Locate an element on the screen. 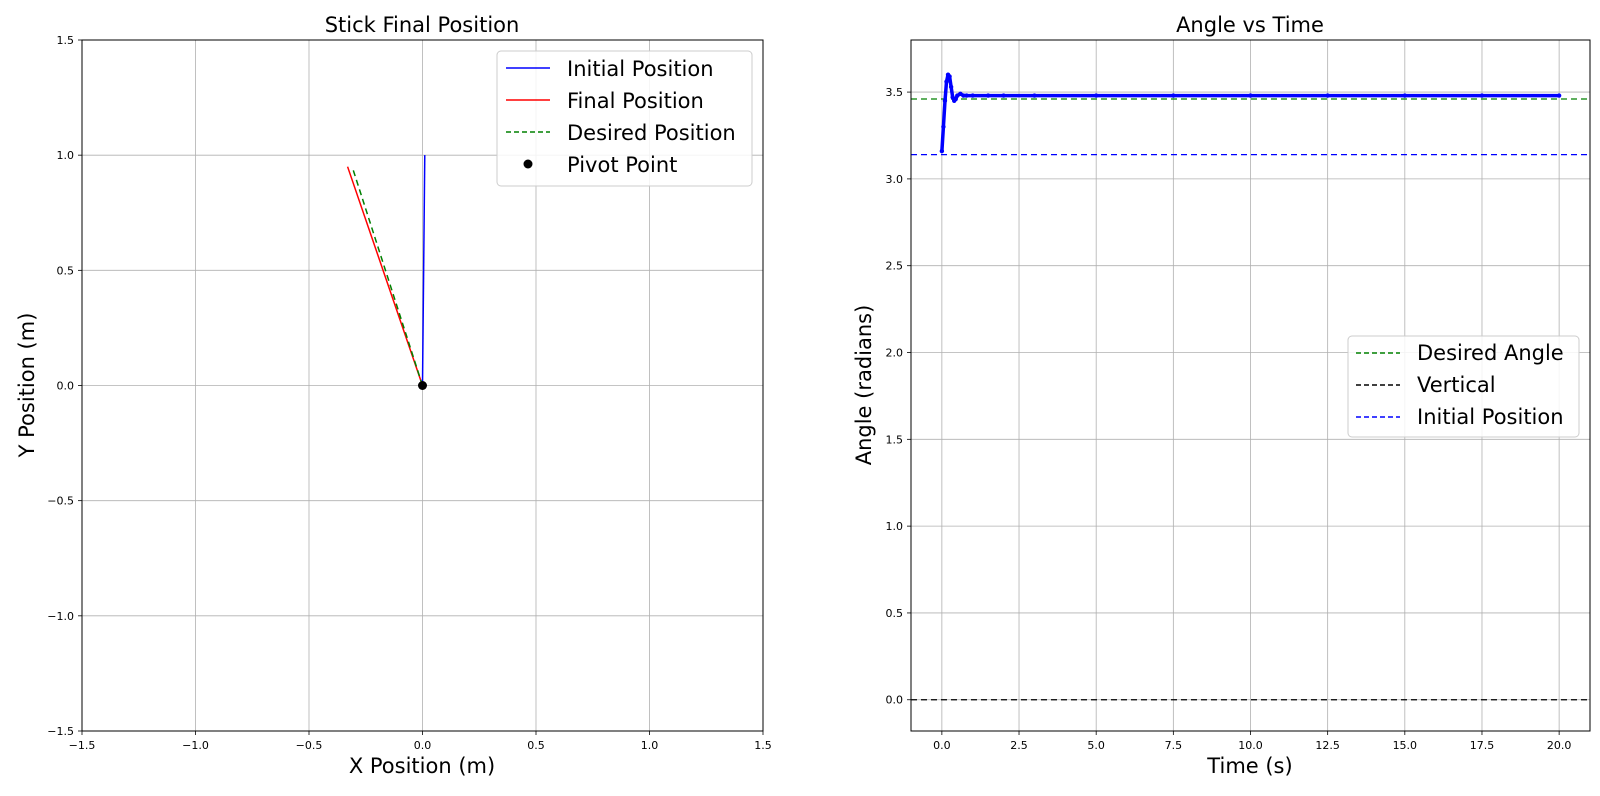 The height and width of the screenshot is (796, 1600). left-y-tick-label: −1.0 is located at coordinates (60, 616).